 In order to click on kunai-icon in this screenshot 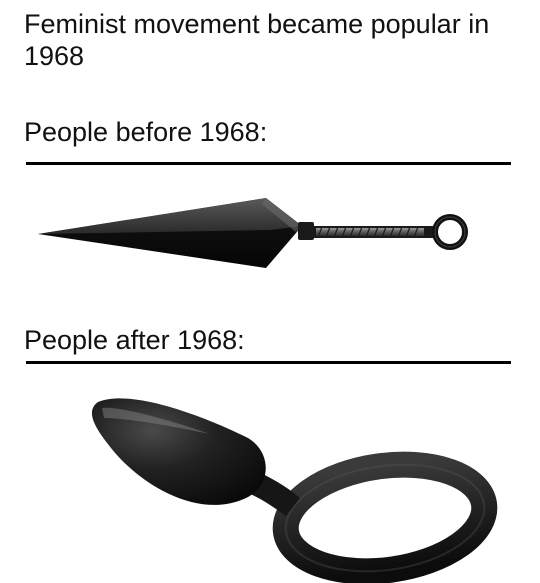, I will do `click(253, 233)`.